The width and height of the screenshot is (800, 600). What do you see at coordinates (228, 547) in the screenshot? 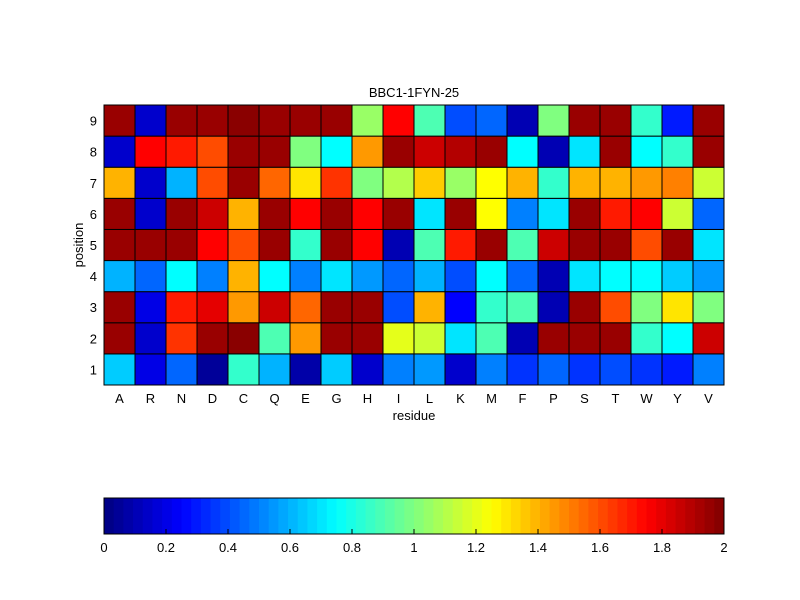
I see `colorbar-tick-label: 0.4` at bounding box center [228, 547].